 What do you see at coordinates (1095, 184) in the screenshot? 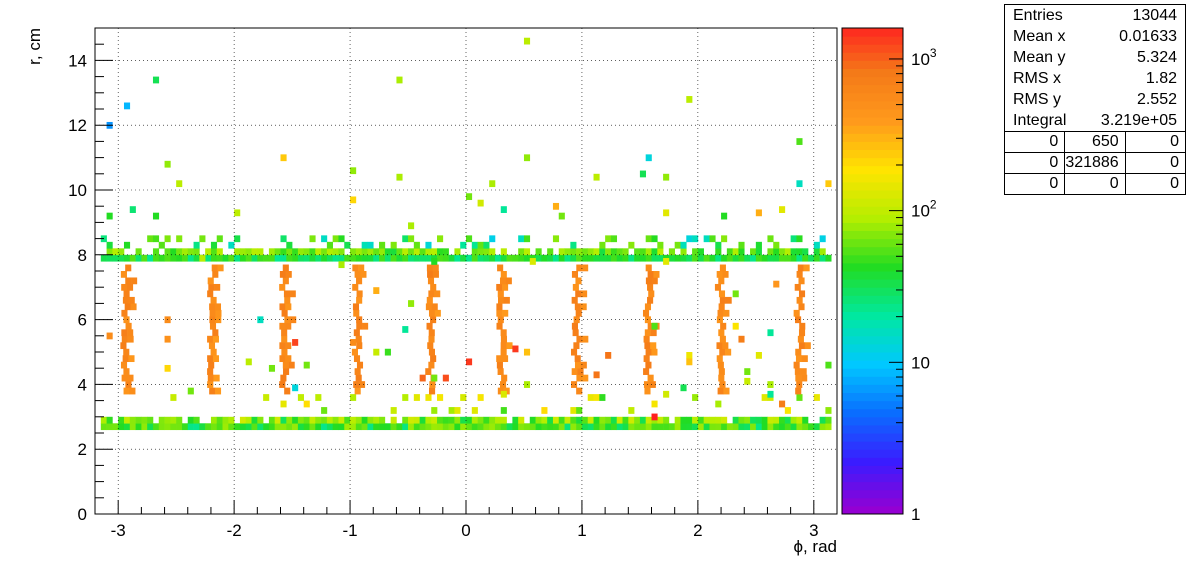
I see `stats-table-cell: 0` at bounding box center [1095, 184].